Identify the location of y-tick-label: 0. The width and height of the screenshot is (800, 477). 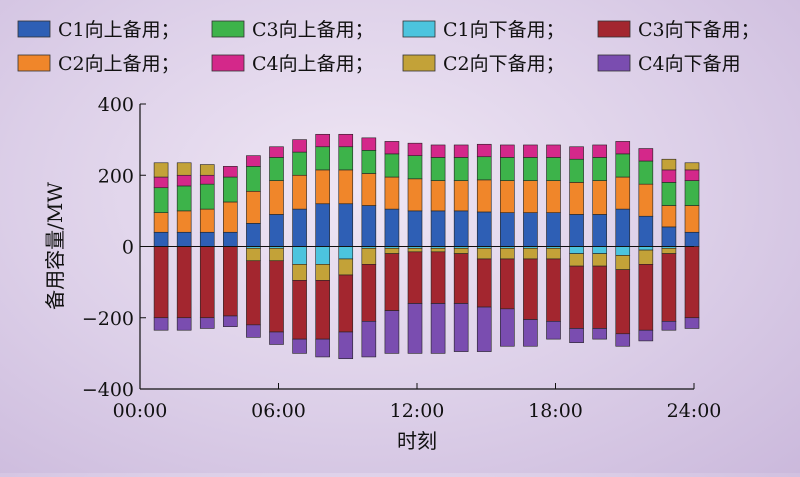
(128, 248).